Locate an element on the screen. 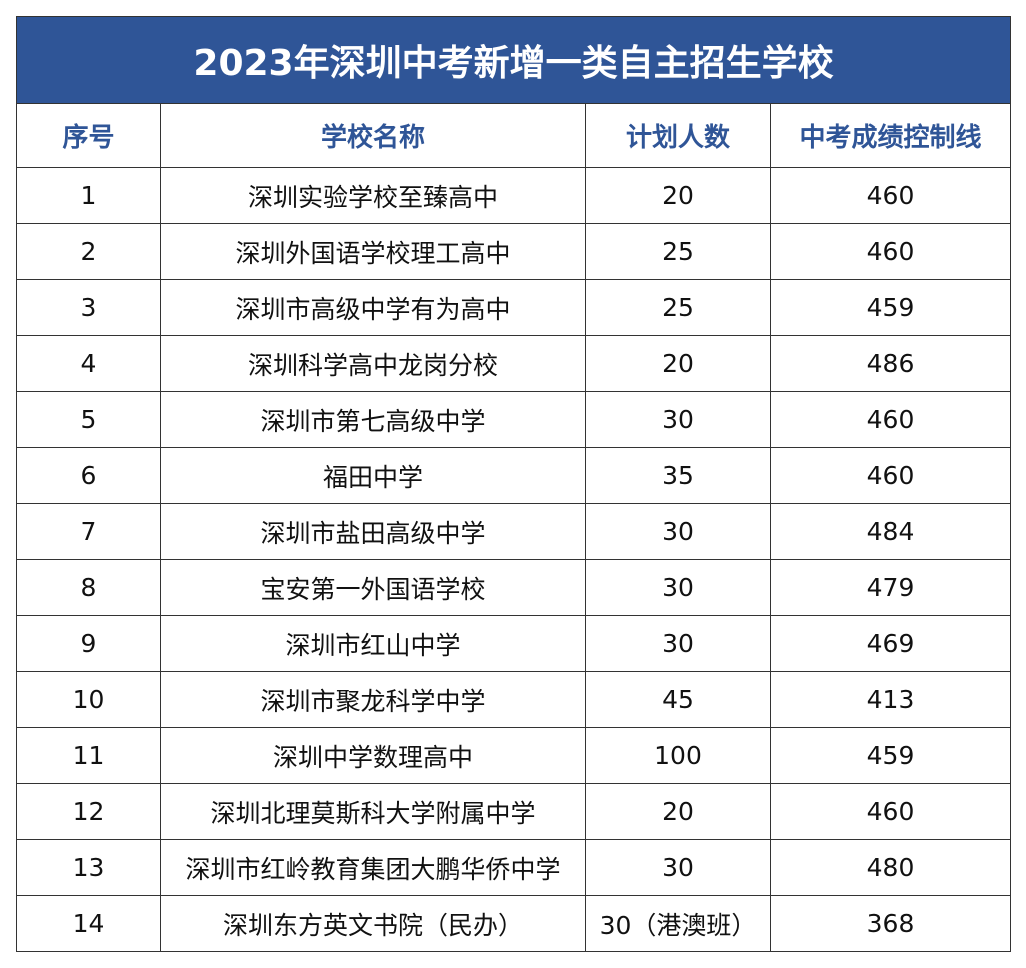 The height and width of the screenshot is (968, 1026). table-cell: 413 is located at coordinates (890, 699).